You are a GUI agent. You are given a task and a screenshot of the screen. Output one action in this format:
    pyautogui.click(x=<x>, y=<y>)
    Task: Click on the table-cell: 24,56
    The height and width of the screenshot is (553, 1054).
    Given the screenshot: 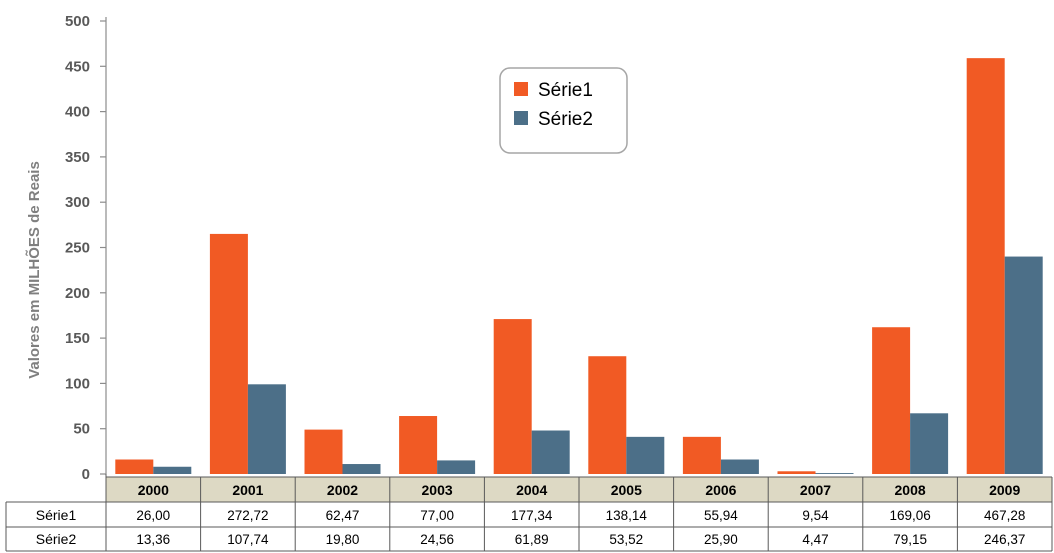 What is the action you would take?
    pyautogui.click(x=437, y=539)
    